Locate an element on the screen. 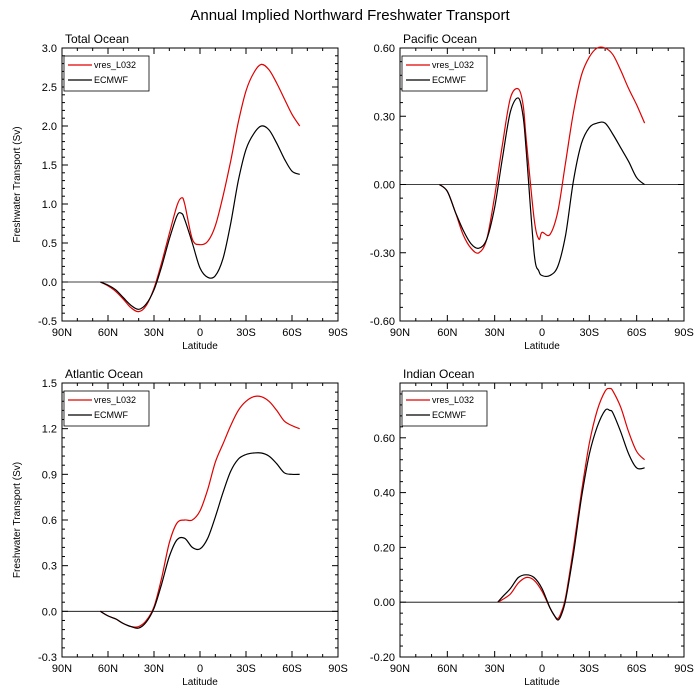 This screenshot has height=700, width=700. y-tick-label: 1.2 is located at coordinates (49, 430).